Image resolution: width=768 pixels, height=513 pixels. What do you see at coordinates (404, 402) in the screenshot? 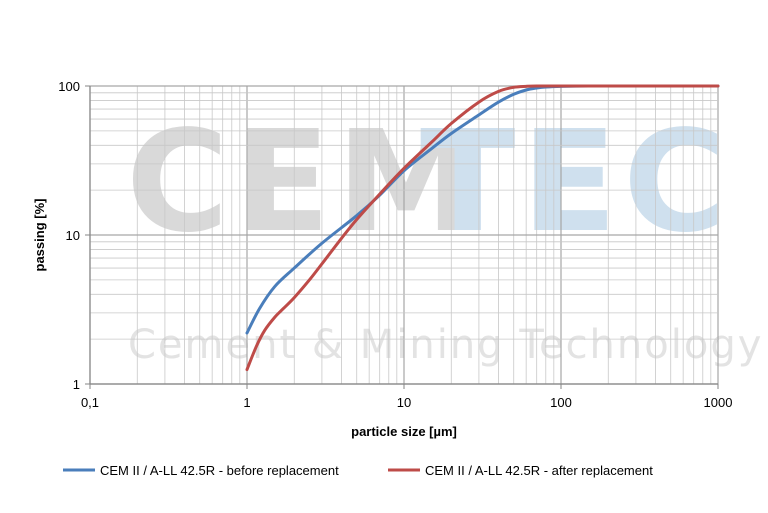
I see `x-tick-label: 10` at bounding box center [404, 402].